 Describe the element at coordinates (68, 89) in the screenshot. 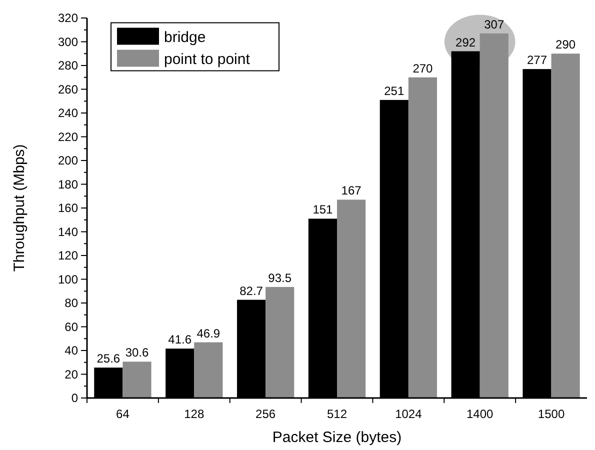

I see `y-tick-label: 260` at that location.